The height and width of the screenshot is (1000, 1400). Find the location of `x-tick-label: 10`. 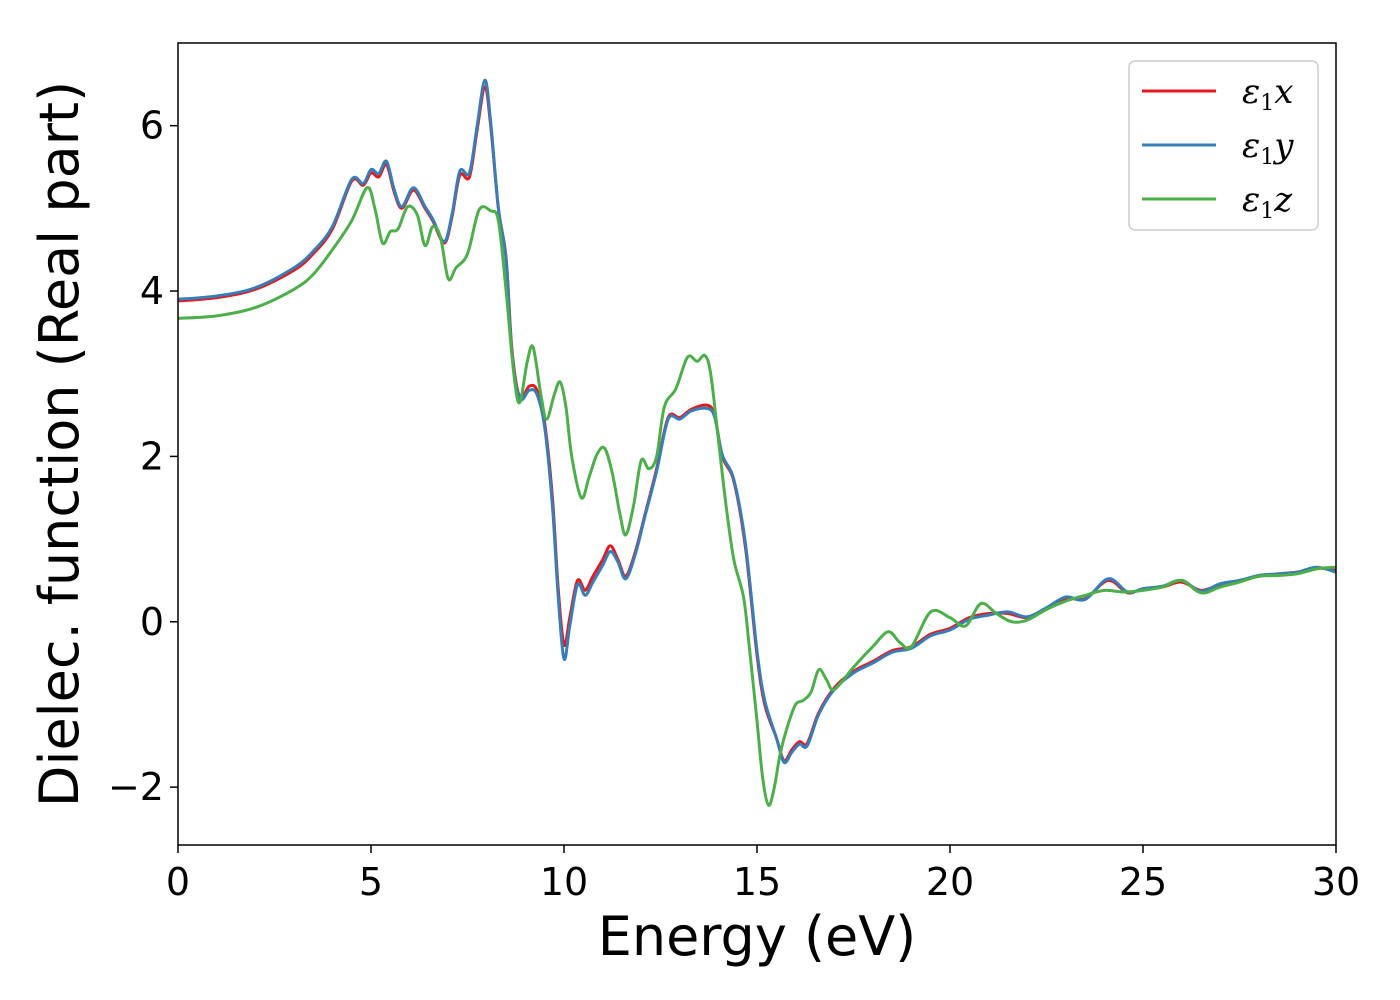

x-tick-label: 10 is located at coordinates (564, 882).